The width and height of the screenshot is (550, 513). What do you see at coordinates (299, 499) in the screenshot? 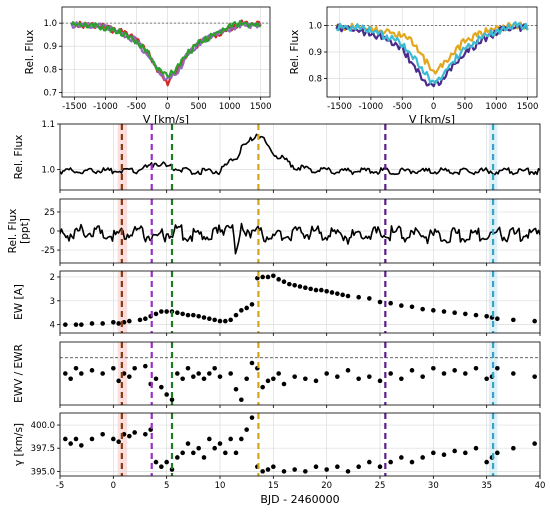
I see `x-axis-label: BJD - 2460000` at bounding box center [299, 499].